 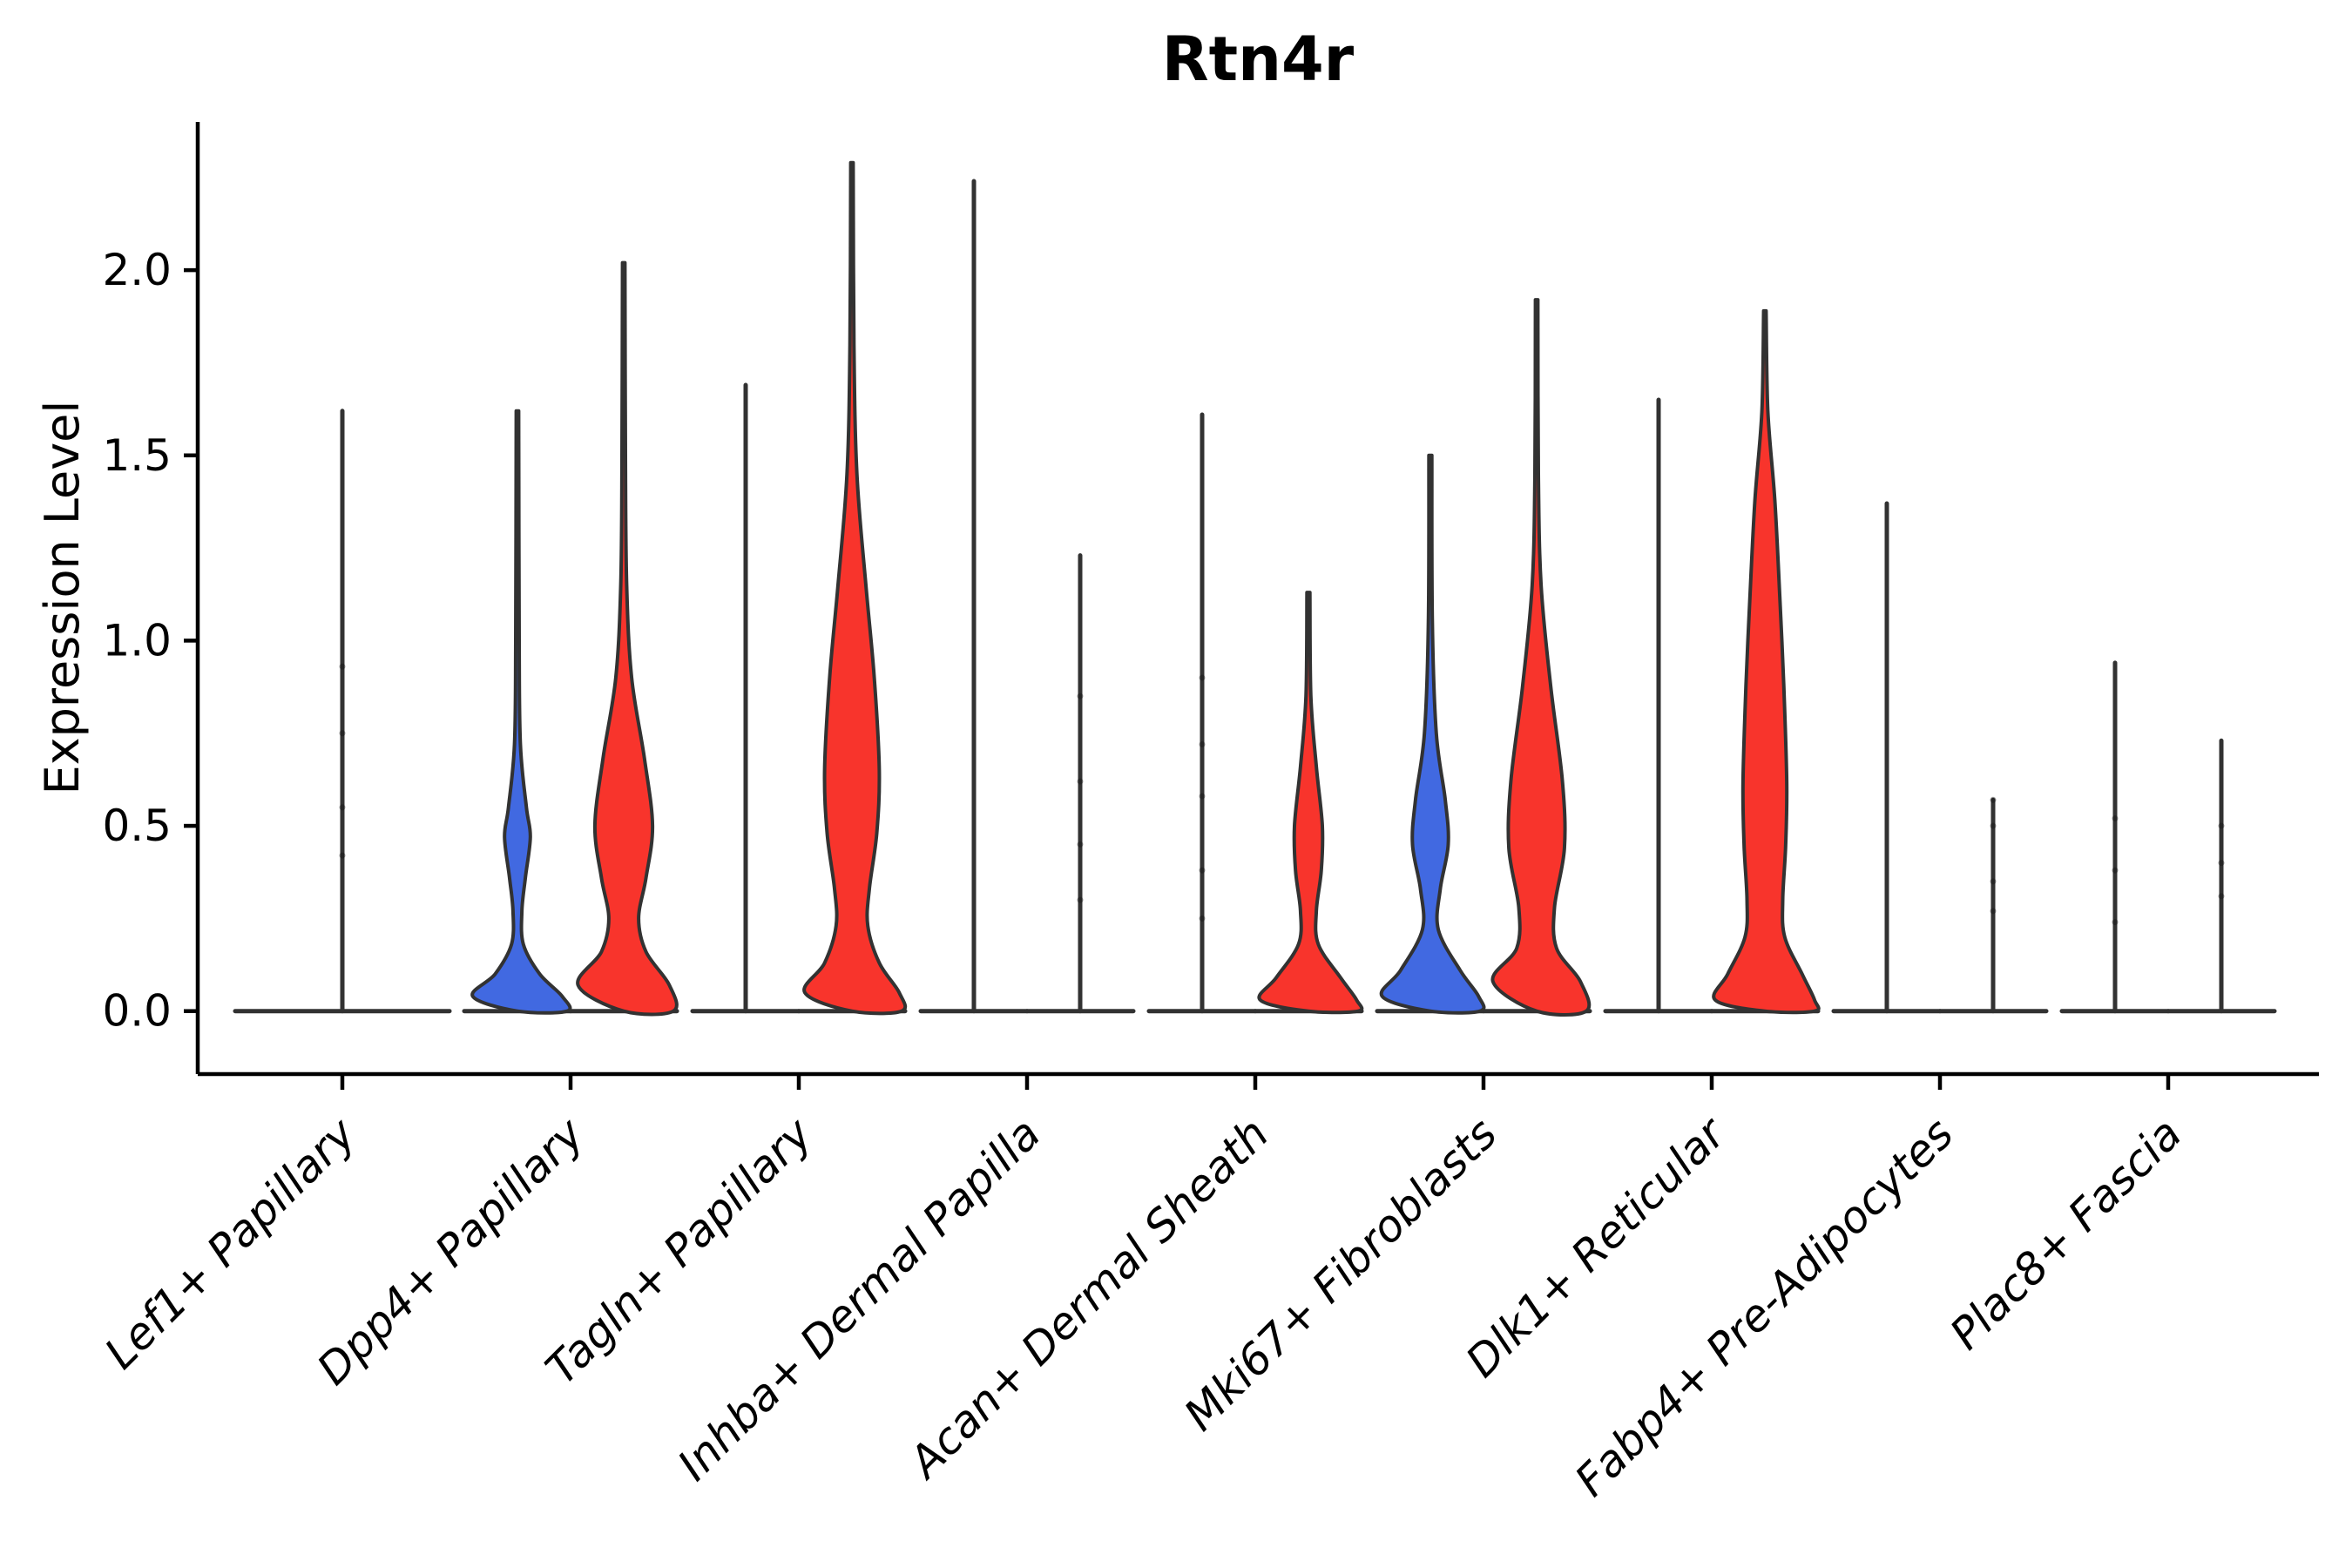 What do you see at coordinates (859, 1299) in the screenshot?
I see `x-tick-label: Inhba+ Dermal Papilla` at bounding box center [859, 1299].